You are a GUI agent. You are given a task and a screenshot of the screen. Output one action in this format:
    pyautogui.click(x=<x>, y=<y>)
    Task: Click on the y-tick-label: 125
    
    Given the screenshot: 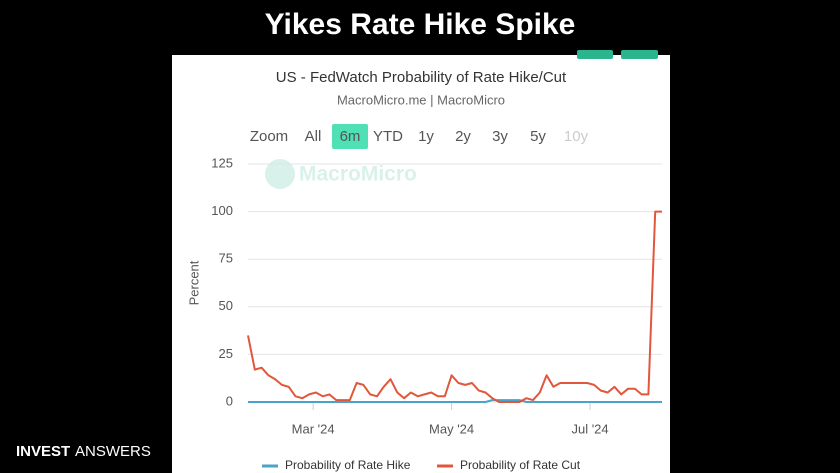 What is the action you would take?
    pyautogui.click(x=222, y=162)
    